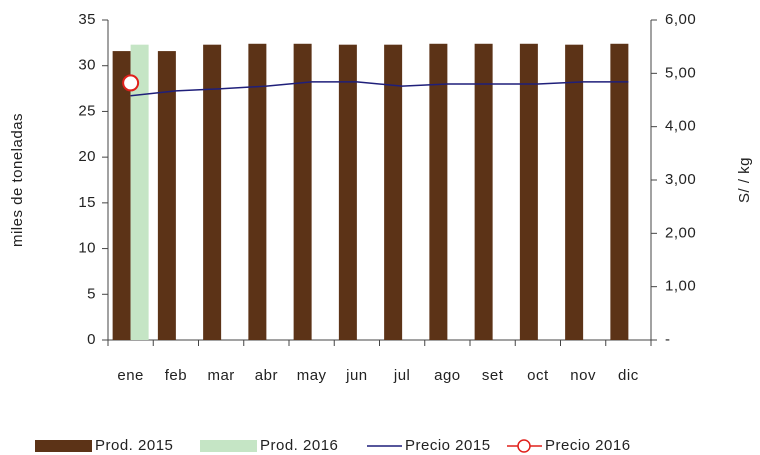 The image size is (760, 455). I want to click on x-tick-label: ago, so click(447, 375).